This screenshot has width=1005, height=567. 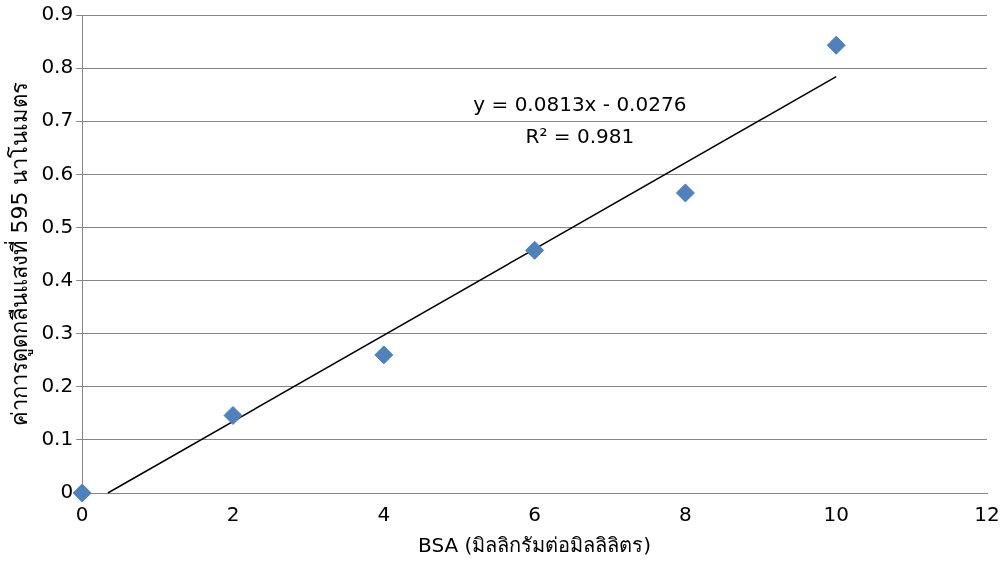 I want to click on y-tick-label: 0.9, so click(x=57, y=13).